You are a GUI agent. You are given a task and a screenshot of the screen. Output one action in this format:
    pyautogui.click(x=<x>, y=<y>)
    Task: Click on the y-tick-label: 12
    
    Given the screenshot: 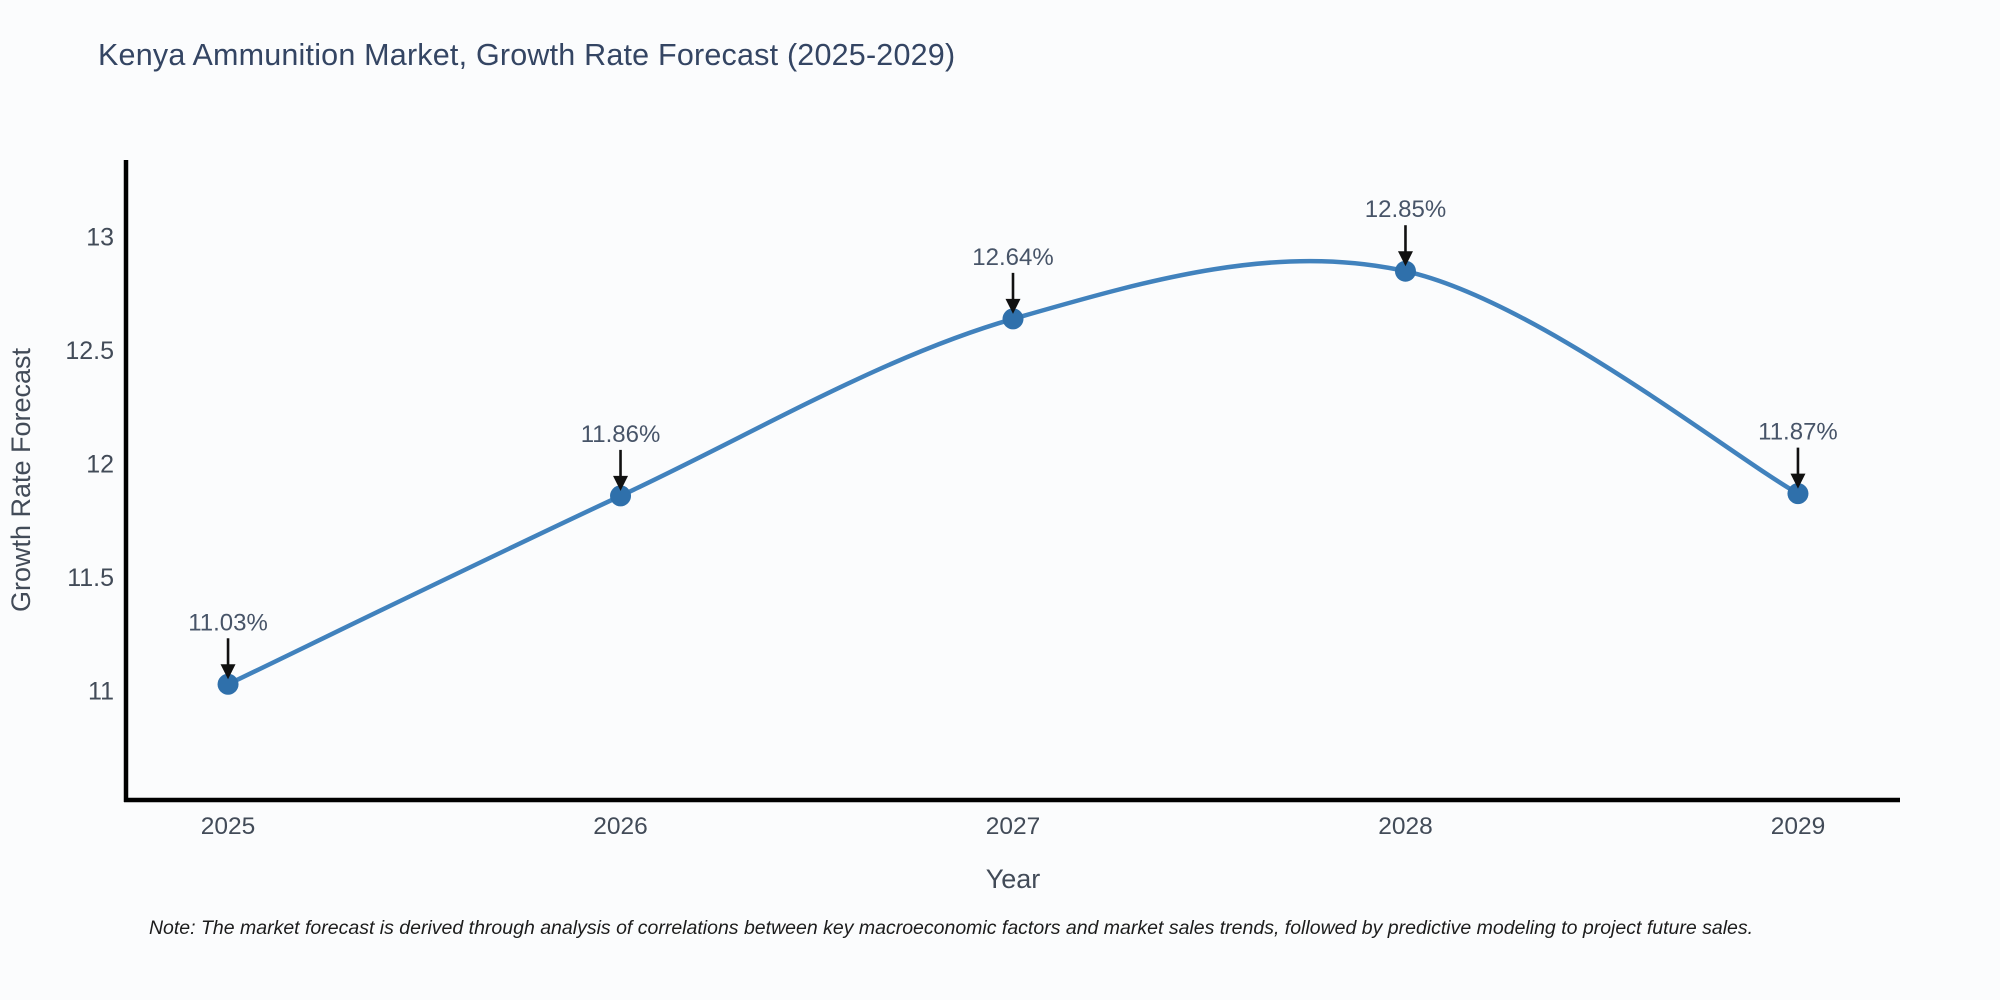 What is the action you would take?
    pyautogui.click(x=100, y=465)
    